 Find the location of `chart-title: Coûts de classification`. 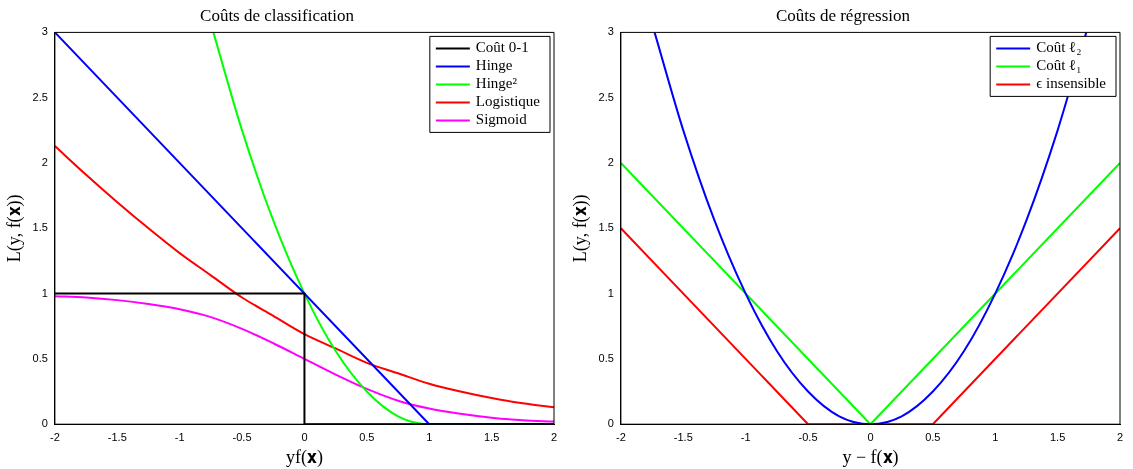

chart-title: Coûts de classification is located at coordinates (277, 15).